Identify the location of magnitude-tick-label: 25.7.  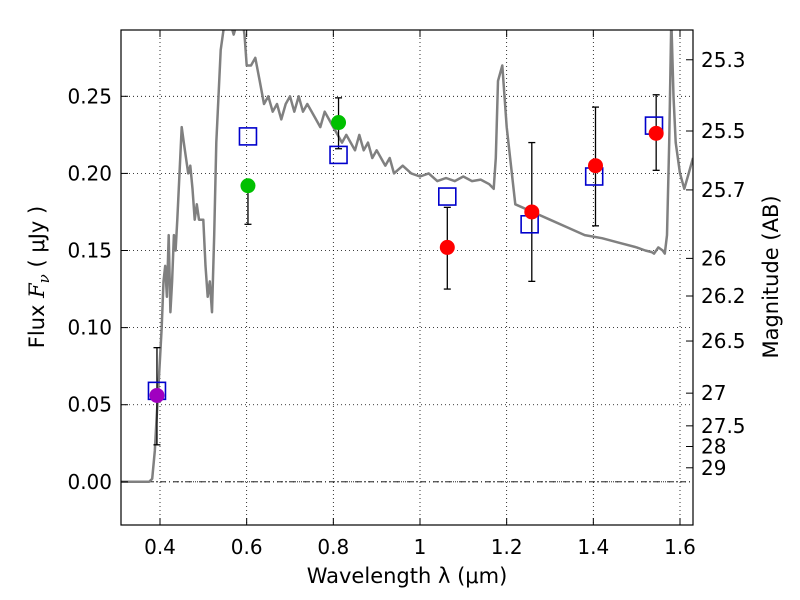
(723, 190).